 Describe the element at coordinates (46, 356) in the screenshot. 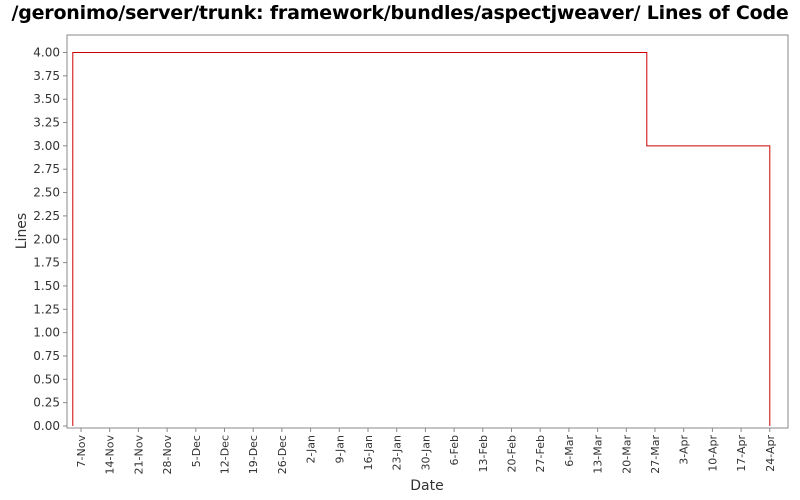

I see `y-tick-label: 0.75` at that location.